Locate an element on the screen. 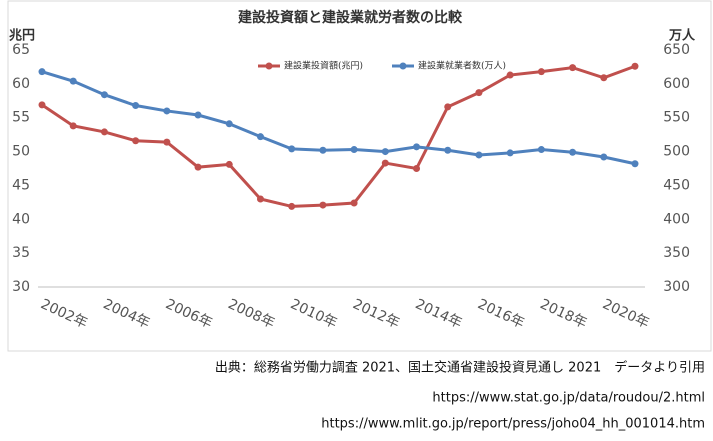 The width and height of the screenshot is (713, 441). y2-tick-label: 350 is located at coordinates (676, 253).